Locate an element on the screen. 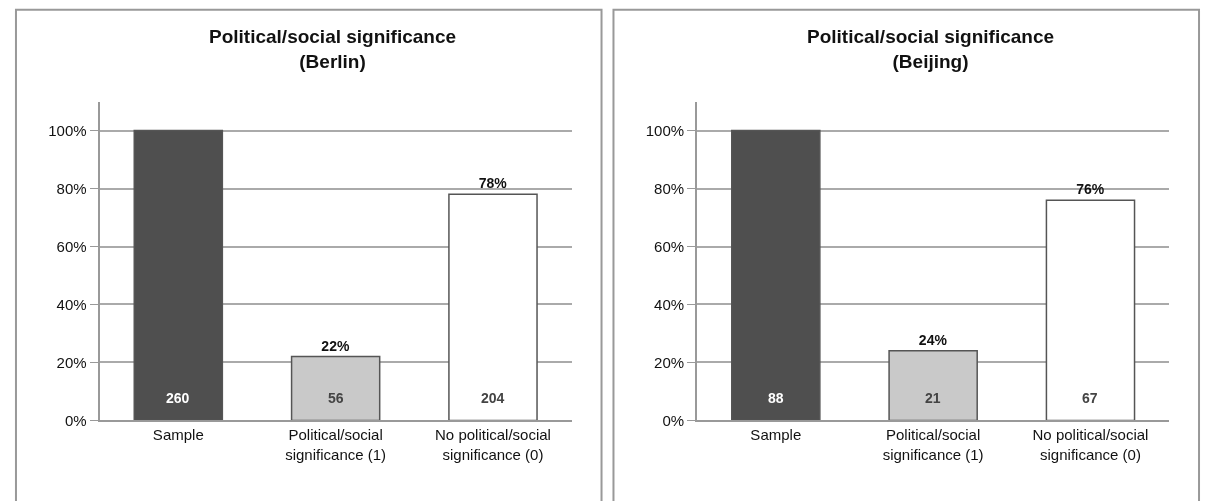  annotation: 260 is located at coordinates (178, 398).